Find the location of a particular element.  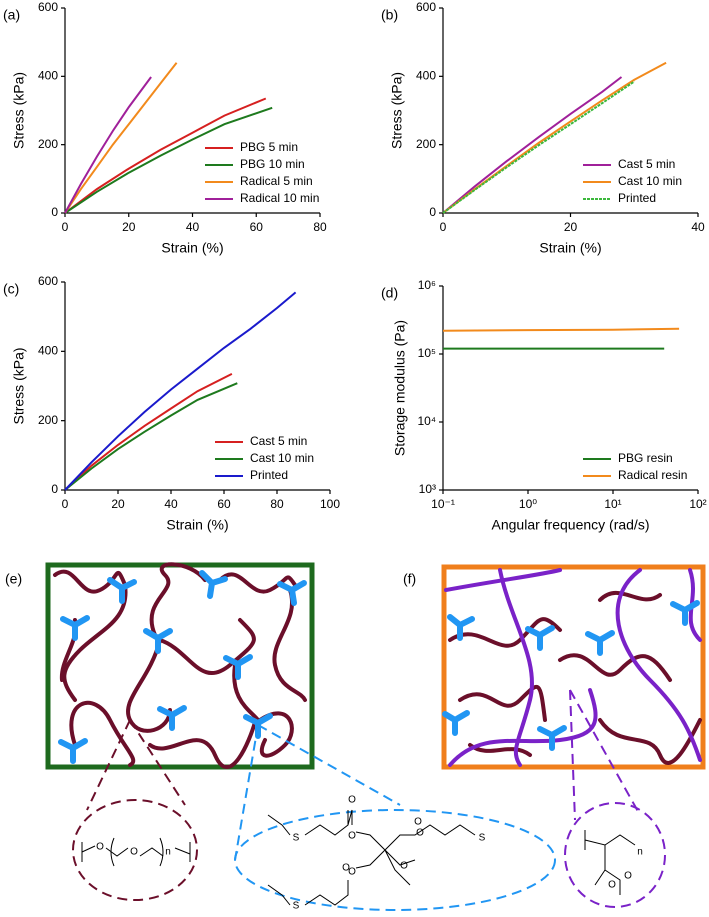

panel-label: (e) is located at coordinates (13, 579).